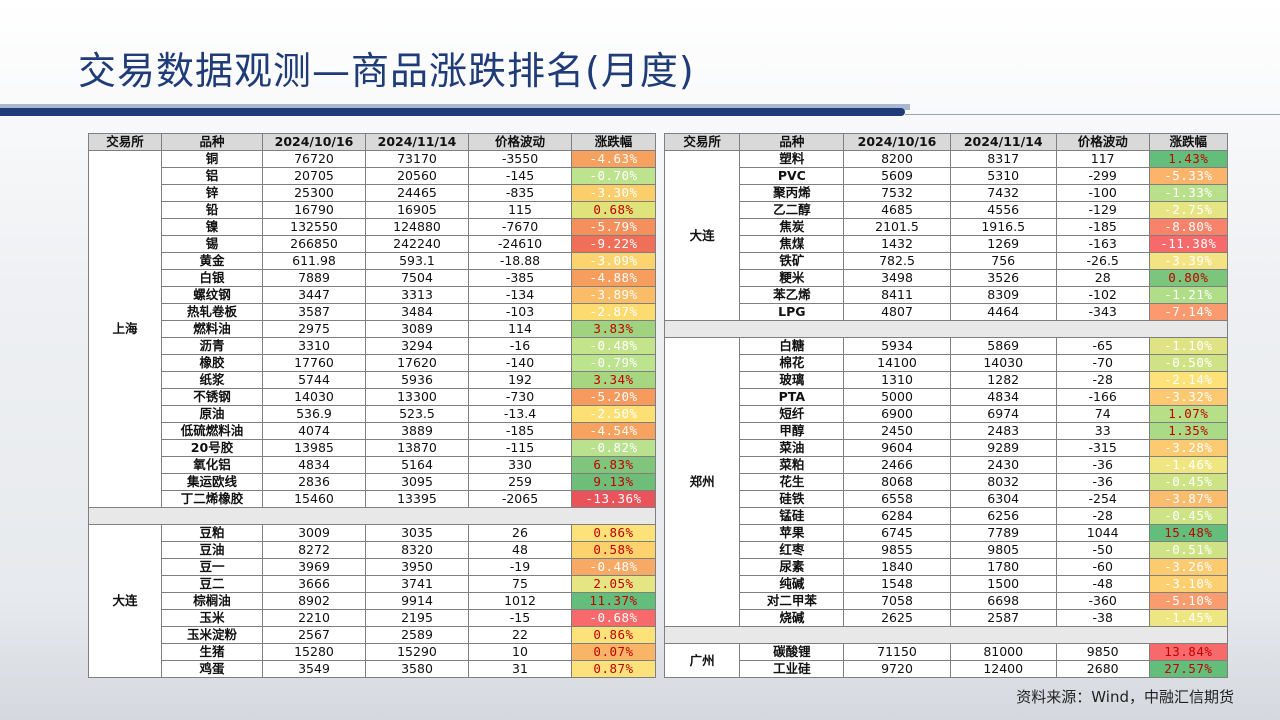 This screenshot has height=720, width=1280. What do you see at coordinates (1188, 227) in the screenshot?
I see `pct-change: -8.80%` at bounding box center [1188, 227].